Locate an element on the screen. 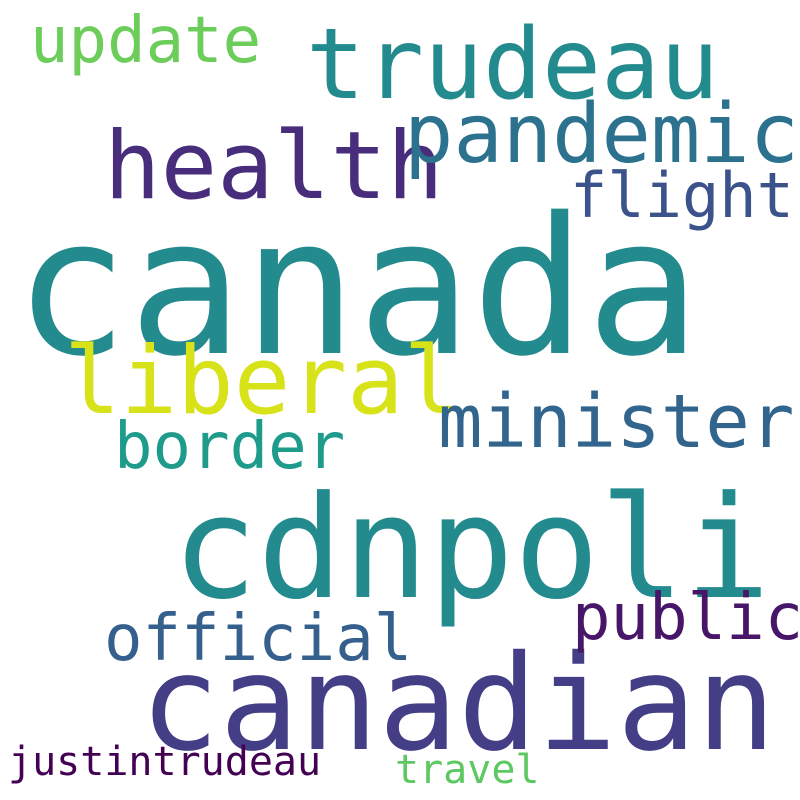 The image size is (800, 800). word-flight: flight is located at coordinates (682, 195).